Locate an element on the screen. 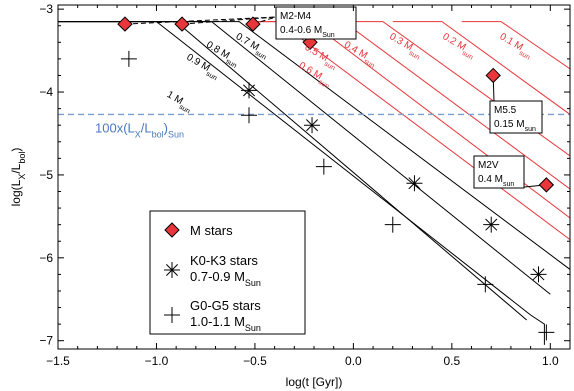  annotation-m2m4-line1: M2-M4 is located at coordinates (296, 16).